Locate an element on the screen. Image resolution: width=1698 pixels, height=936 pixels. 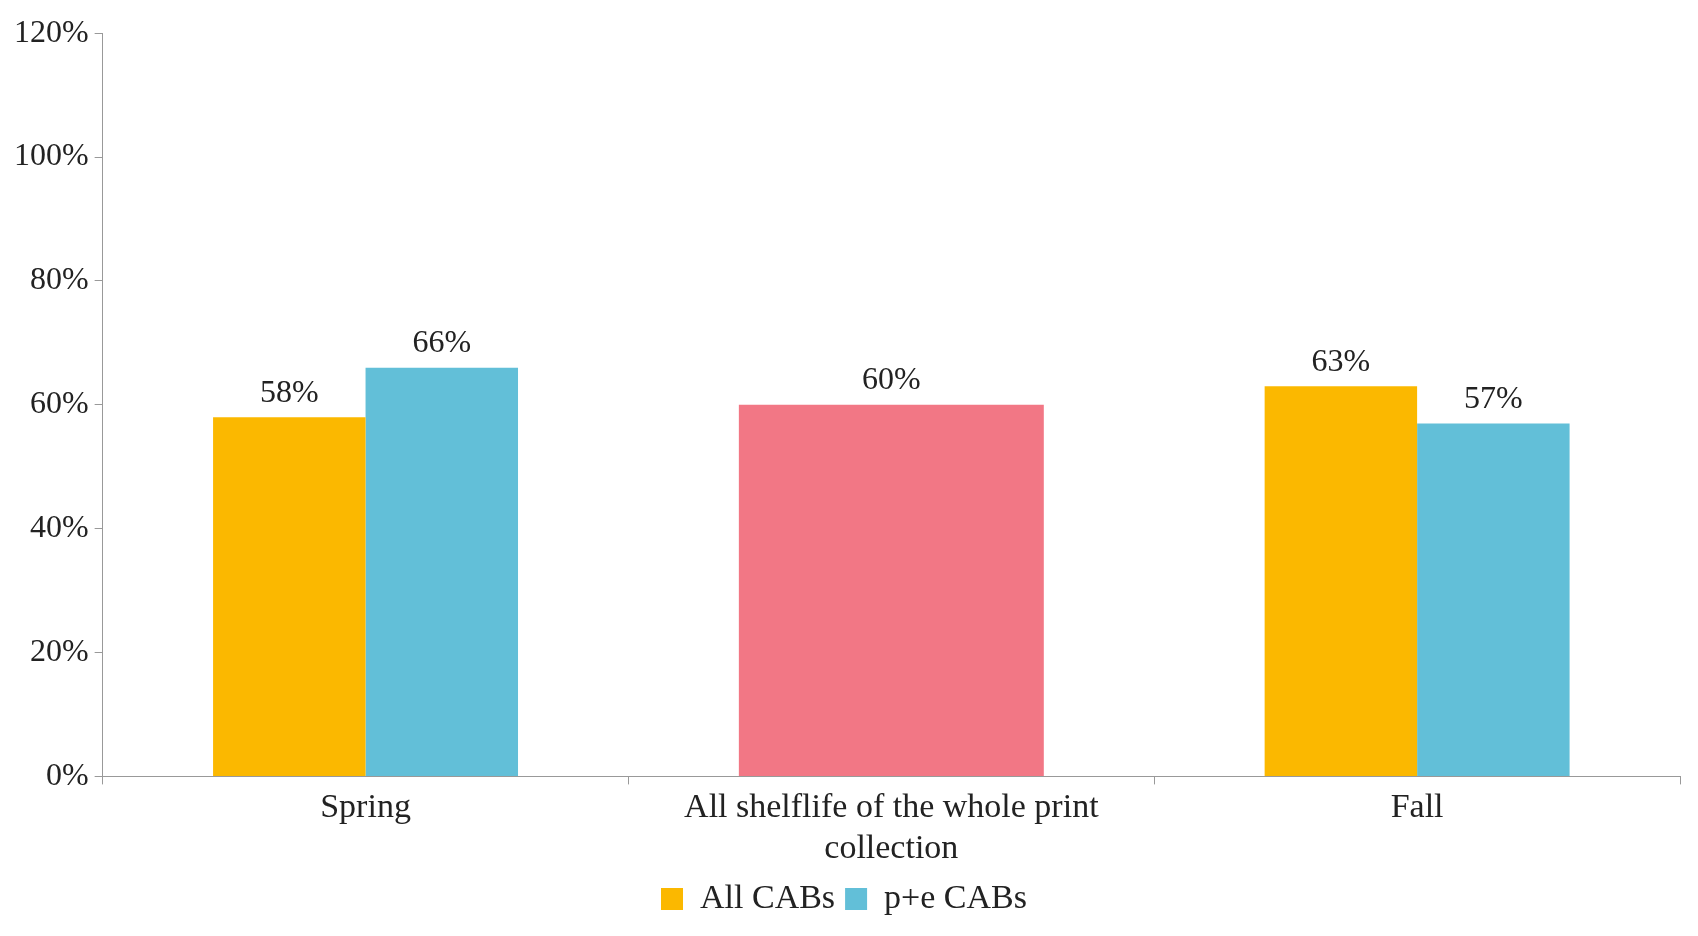
data-label: 58% is located at coordinates (289, 390).